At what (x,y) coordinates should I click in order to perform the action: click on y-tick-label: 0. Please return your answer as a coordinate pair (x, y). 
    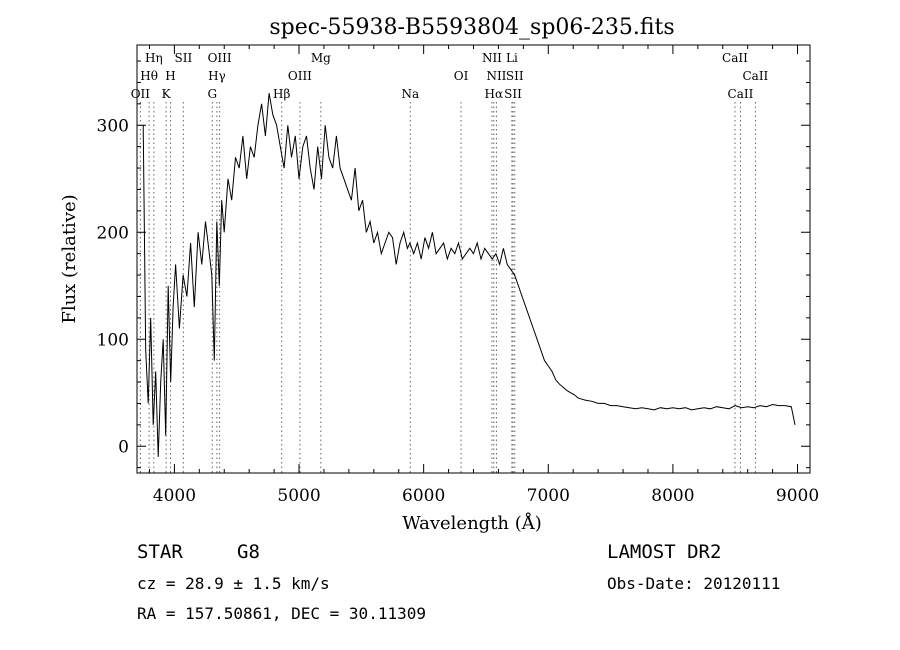
    Looking at the image, I should click on (123, 447).